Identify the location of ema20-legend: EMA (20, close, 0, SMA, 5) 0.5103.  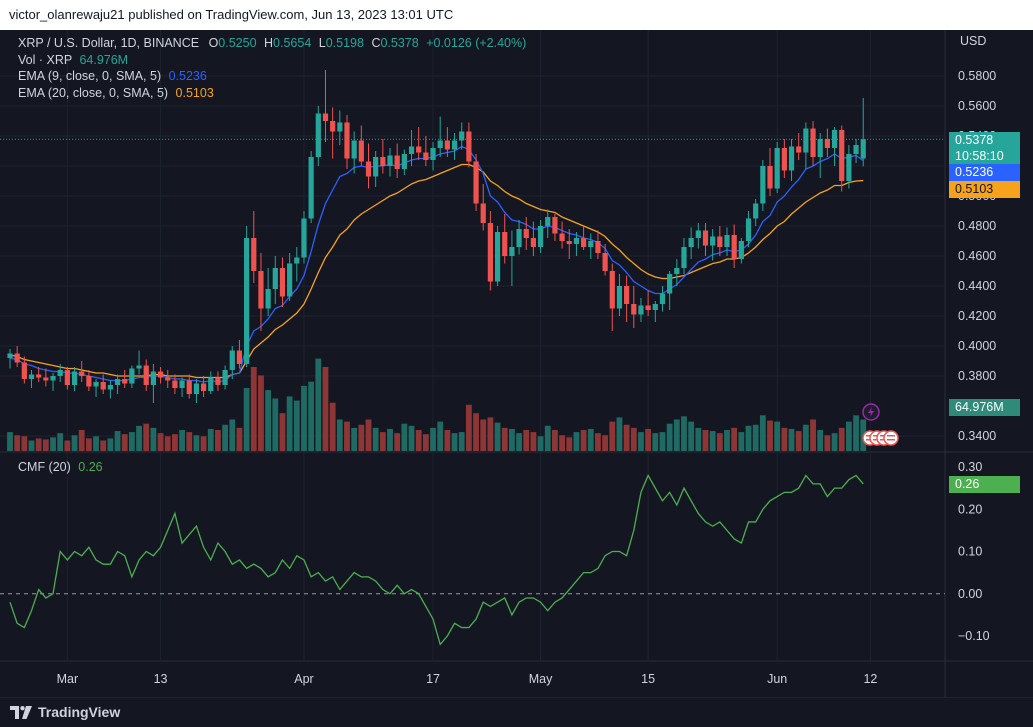
(116, 93).